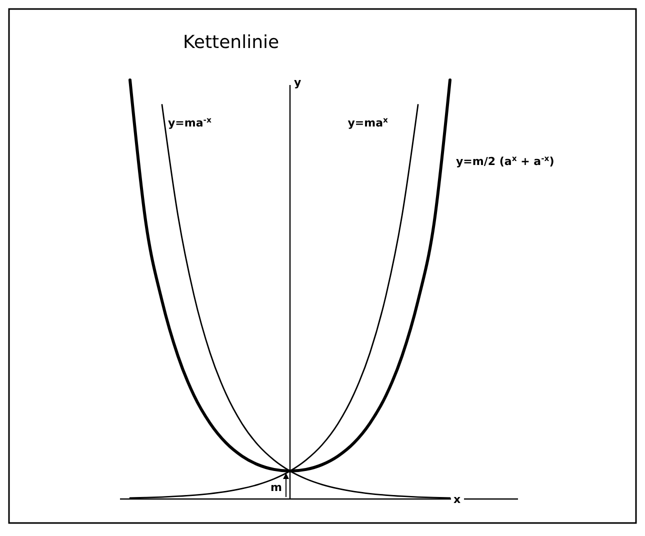  I want to click on series-label: y=ma$^{-x}$, so click(190, 122).